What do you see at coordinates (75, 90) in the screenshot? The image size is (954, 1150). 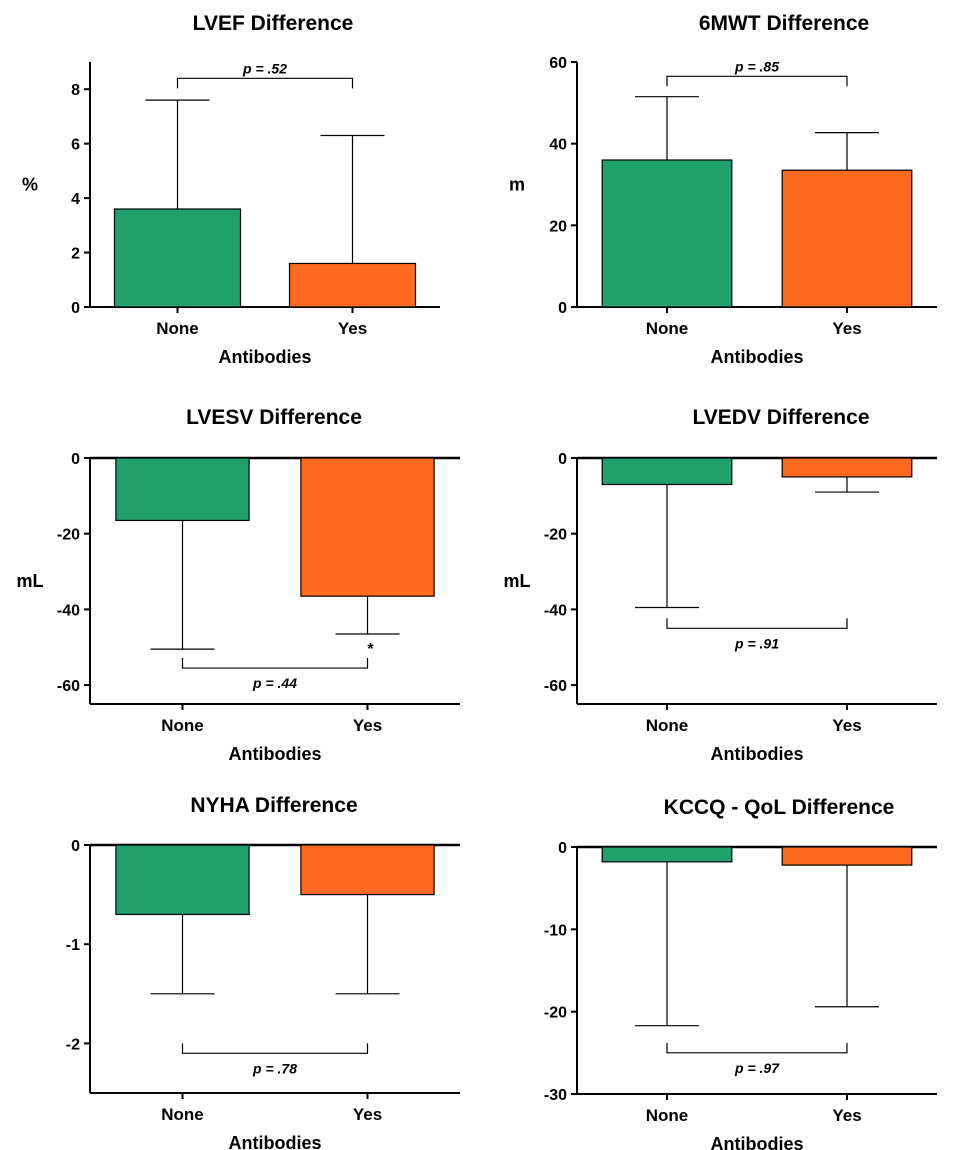 I see `y-tick-label: 8` at bounding box center [75, 90].